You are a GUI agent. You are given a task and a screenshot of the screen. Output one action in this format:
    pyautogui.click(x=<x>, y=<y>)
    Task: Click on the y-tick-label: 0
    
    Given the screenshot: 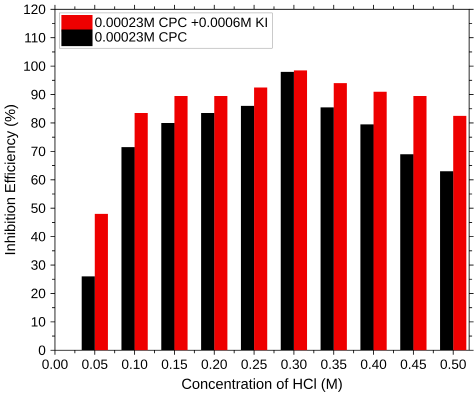 What is the action you would take?
    pyautogui.click(x=42, y=350)
    